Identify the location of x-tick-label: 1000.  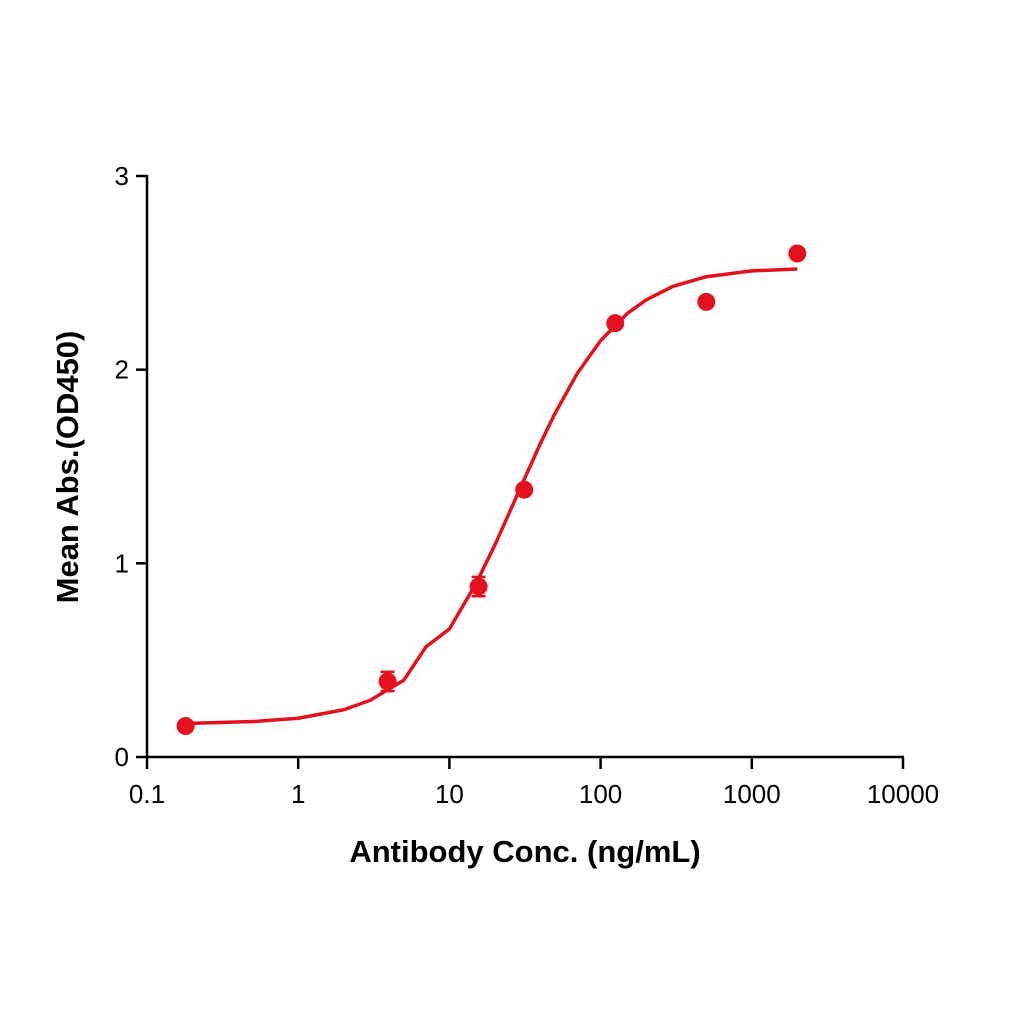
(752, 794).